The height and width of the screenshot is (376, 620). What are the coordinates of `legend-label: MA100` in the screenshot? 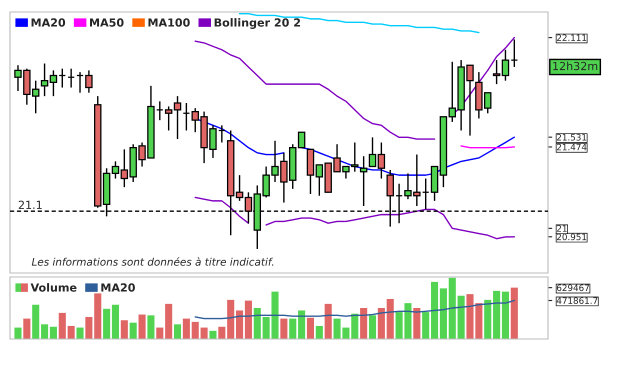 It's located at (169, 22).